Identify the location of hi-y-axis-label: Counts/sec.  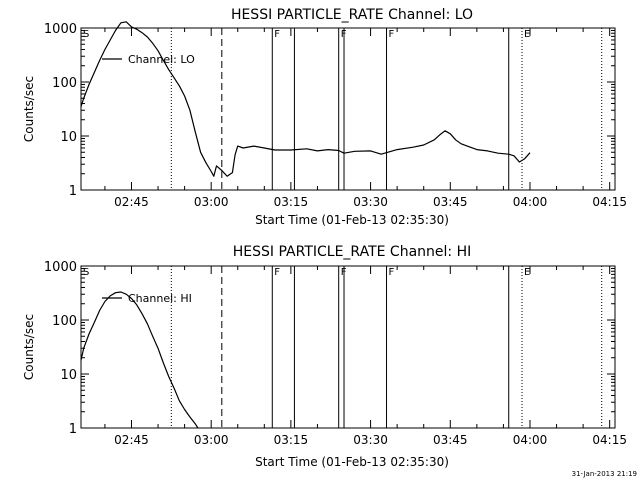
(29, 347).